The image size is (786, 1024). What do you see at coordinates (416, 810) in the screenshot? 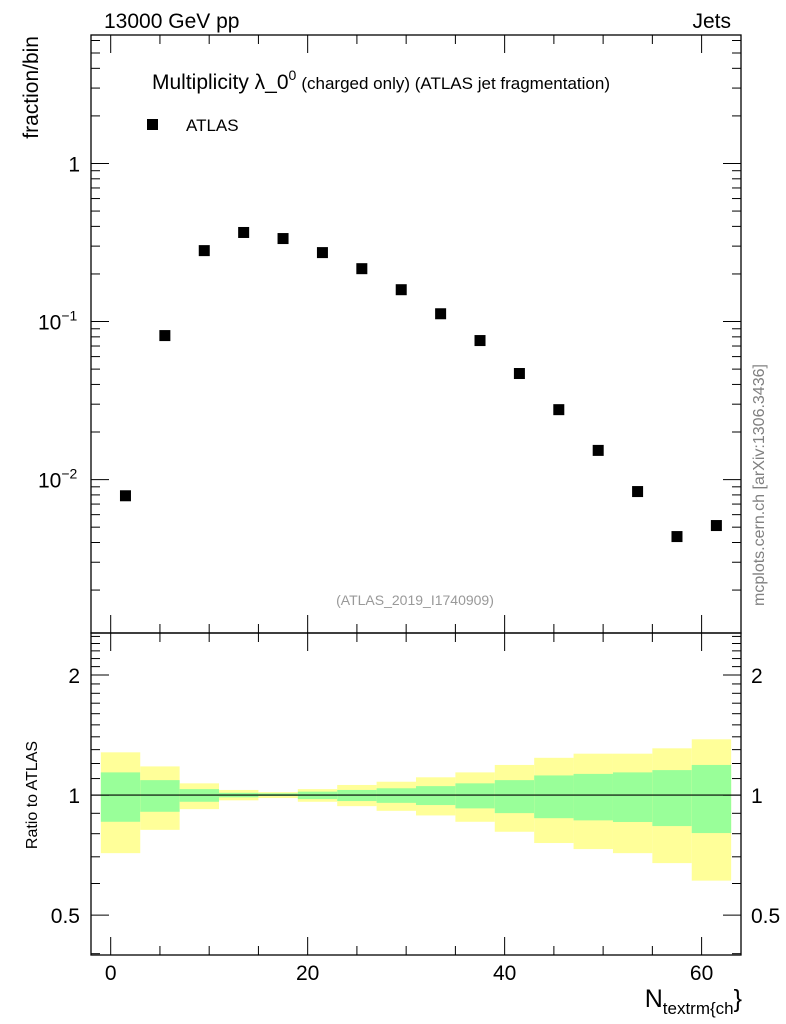
I see `ratio-bands` at bounding box center [416, 810].